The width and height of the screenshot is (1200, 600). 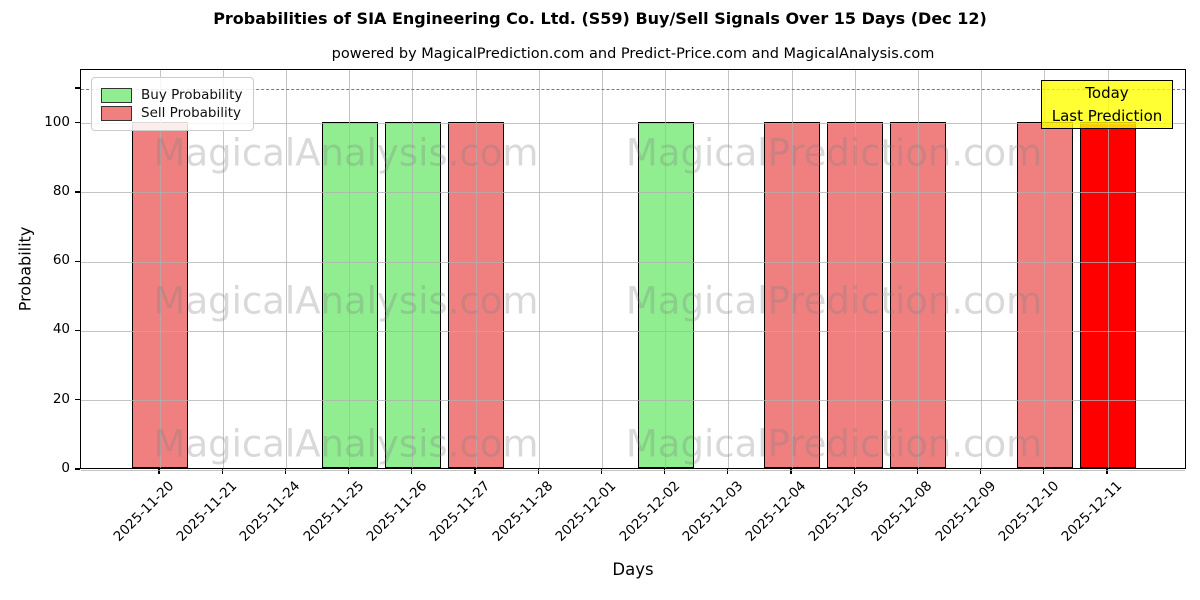 I want to click on y-tick-label: 20, so click(x=61, y=398).